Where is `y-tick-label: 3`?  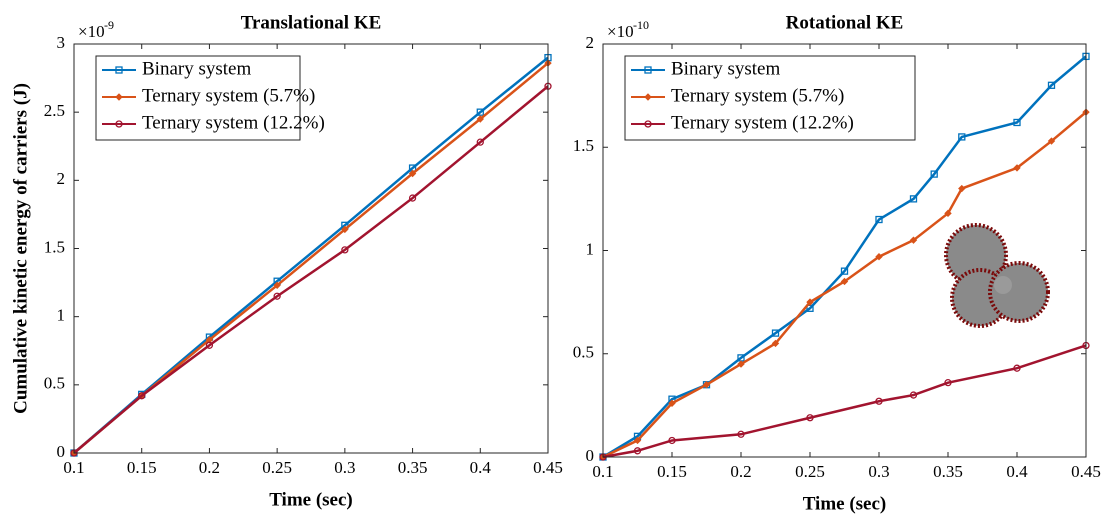
y-tick-label: 3 is located at coordinates (61, 42).